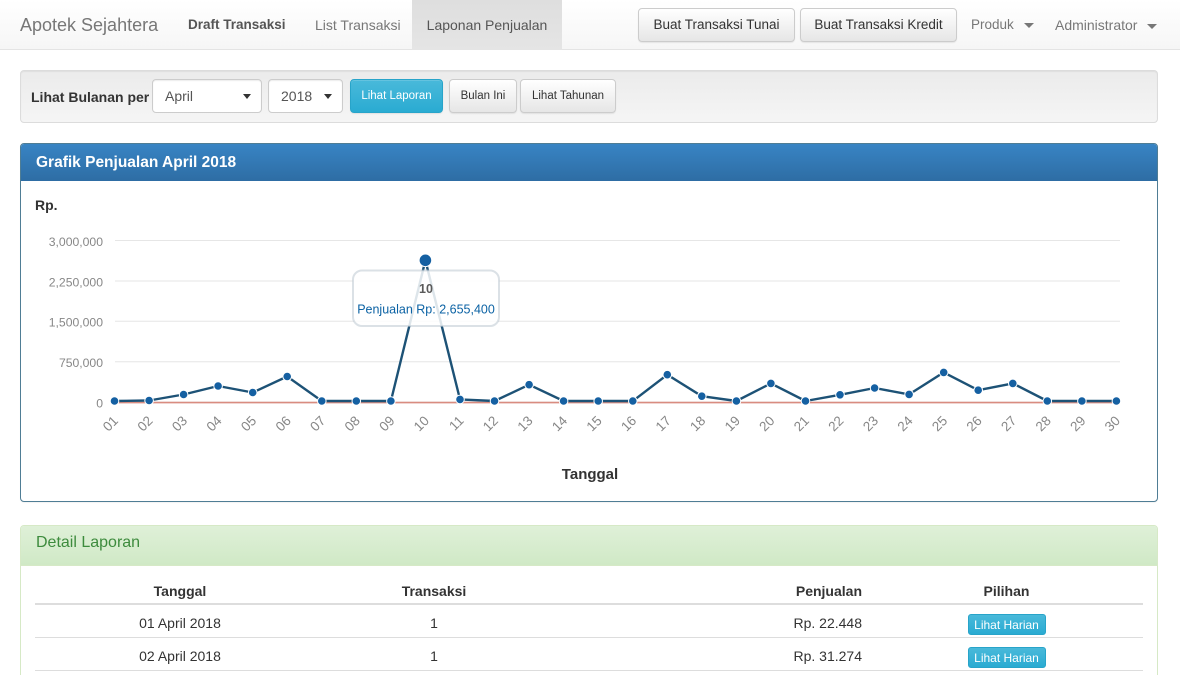  What do you see at coordinates (835, 423) in the screenshot?
I see `svg-text: 22` at bounding box center [835, 423].